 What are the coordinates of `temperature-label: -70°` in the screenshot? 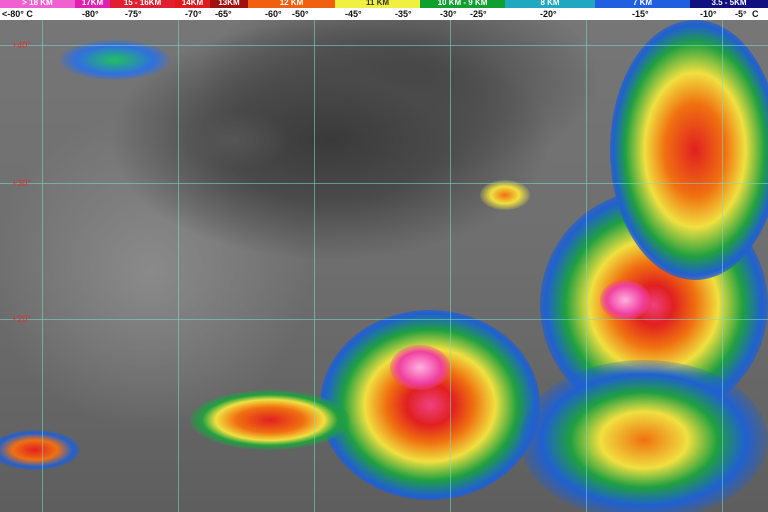 It's located at (193, 14).